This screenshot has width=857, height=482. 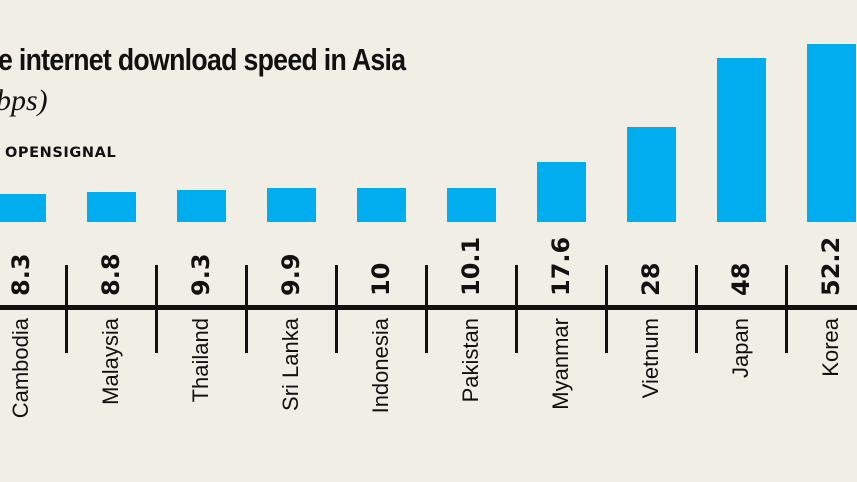 I want to click on category-text: Korea, so click(x=830, y=347).